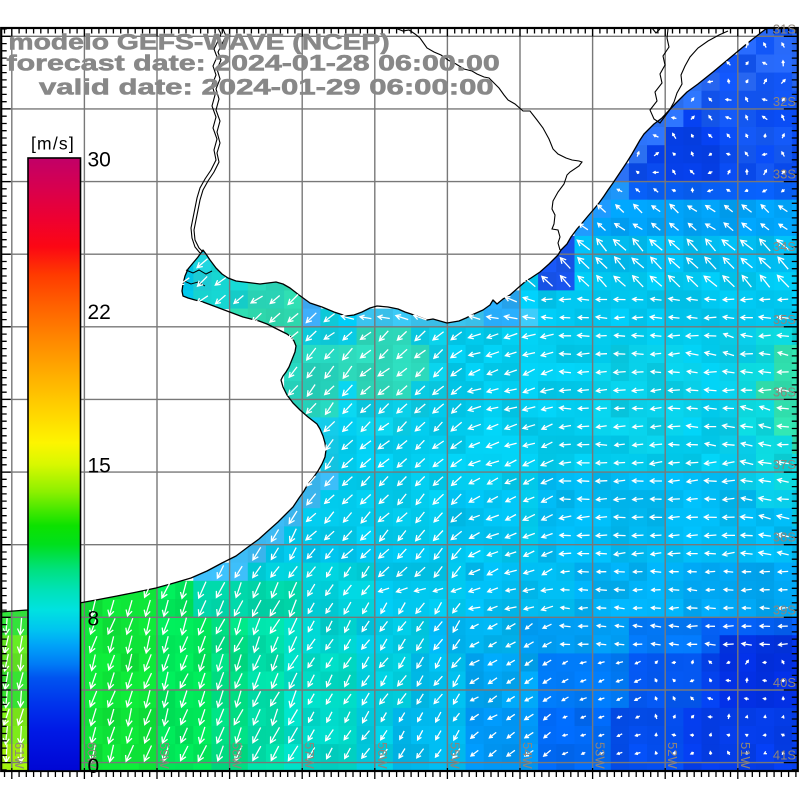 This screenshot has height=800, width=800. Describe the element at coordinates (266, 87) in the screenshot. I see `svg-text:valid date: 2024-01-29 06:00:0: valid date: 2024-01-29 06:00:00` at that location.